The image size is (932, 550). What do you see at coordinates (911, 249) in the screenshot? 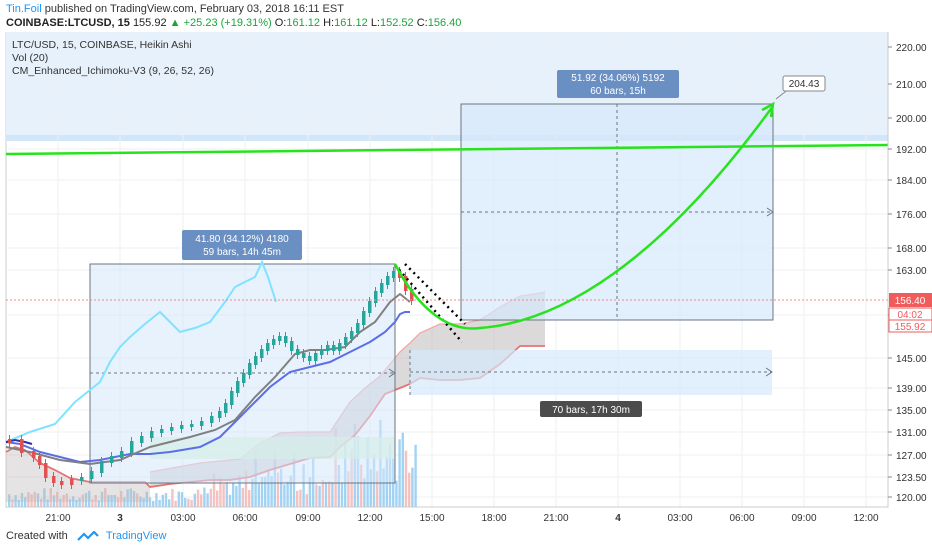
I see `price-tick-label: 168.00` at bounding box center [911, 249].